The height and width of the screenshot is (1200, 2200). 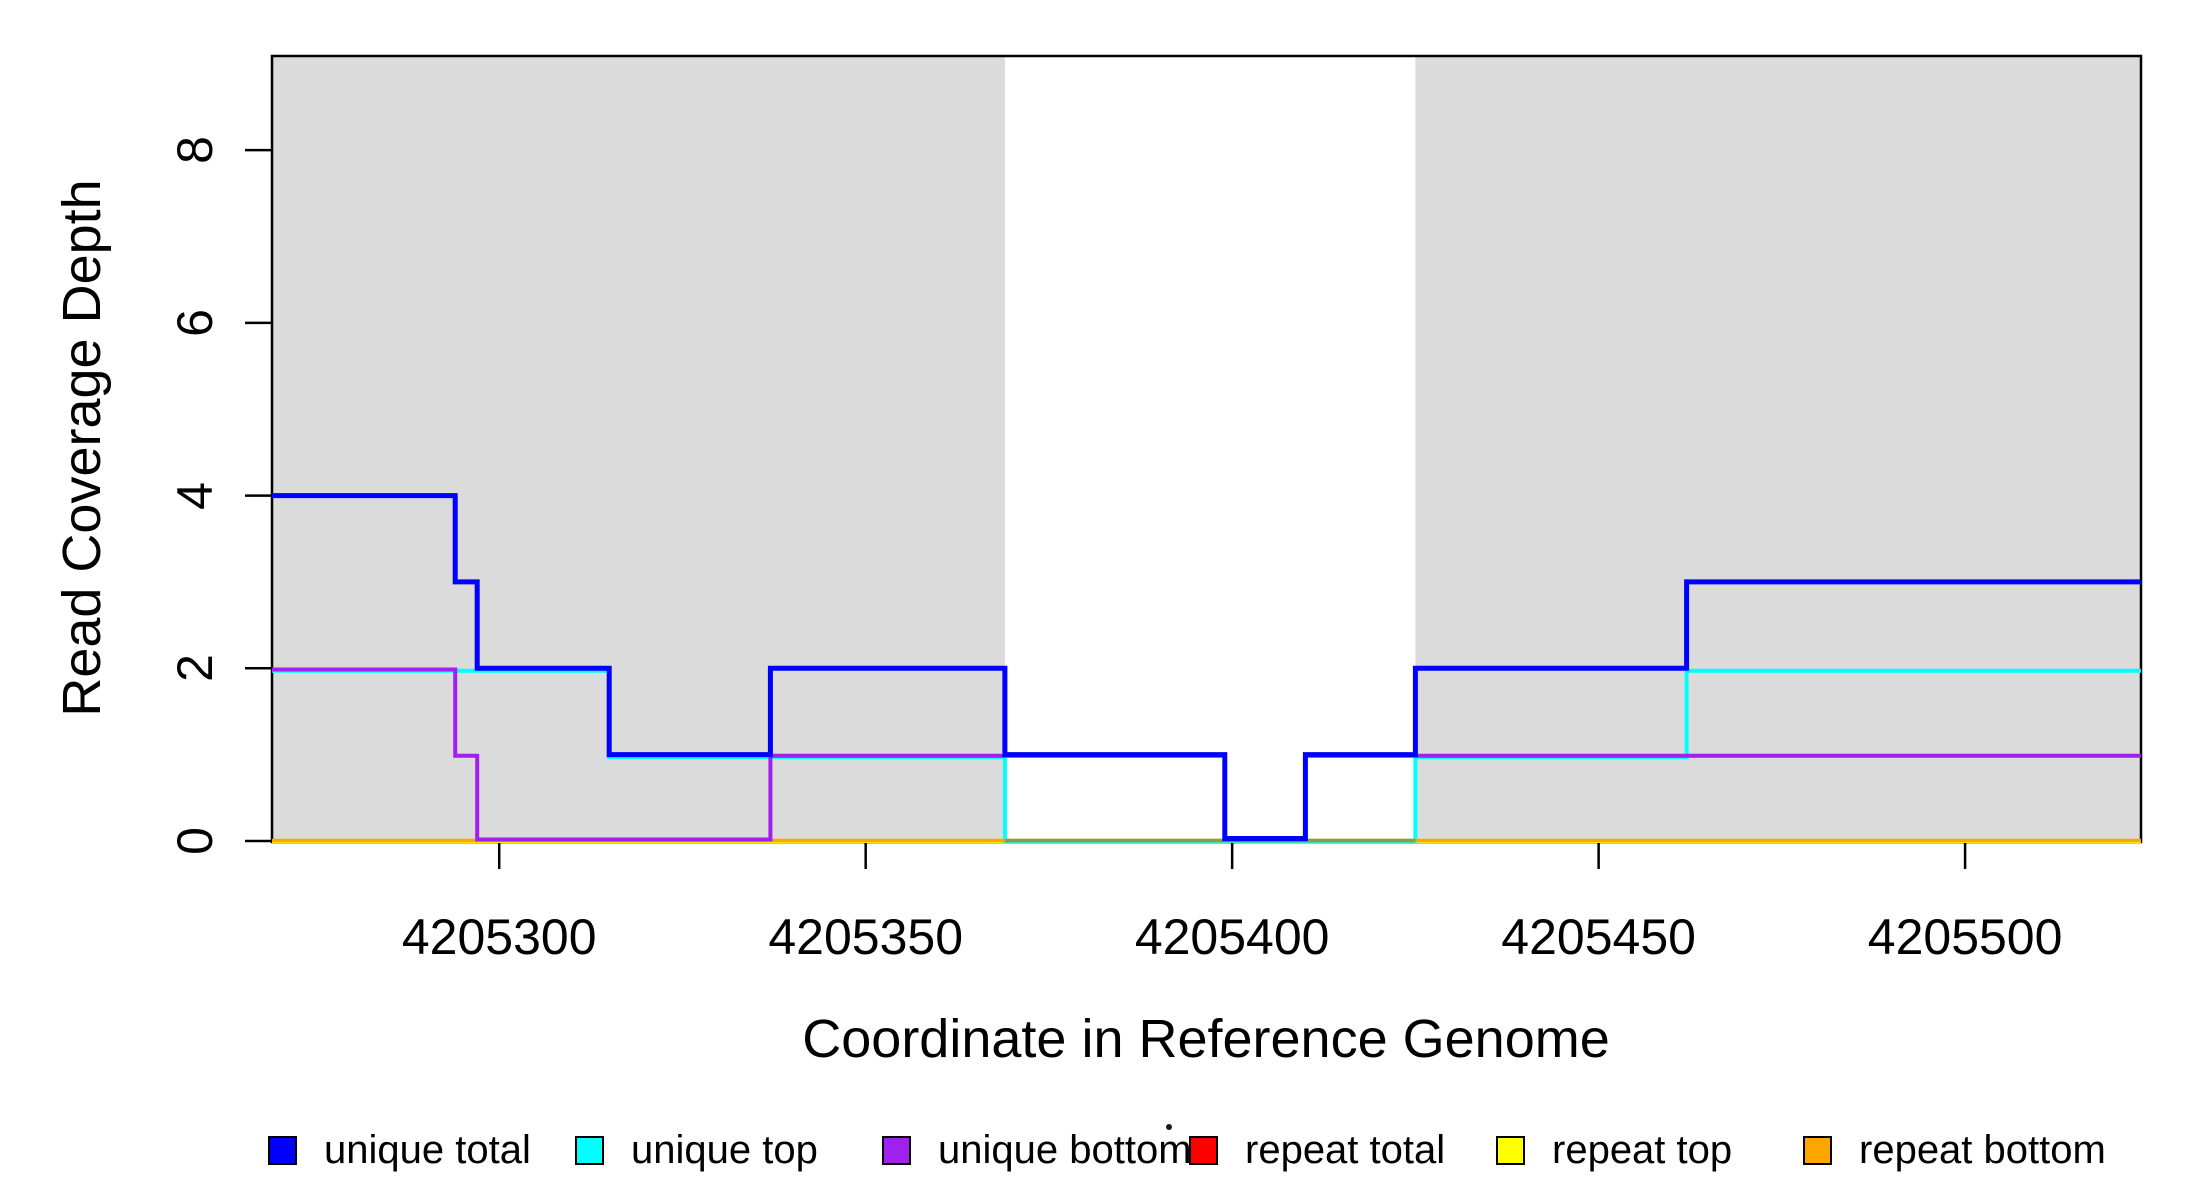 I want to click on x-tick-label: 4205500, so click(x=1965, y=937).